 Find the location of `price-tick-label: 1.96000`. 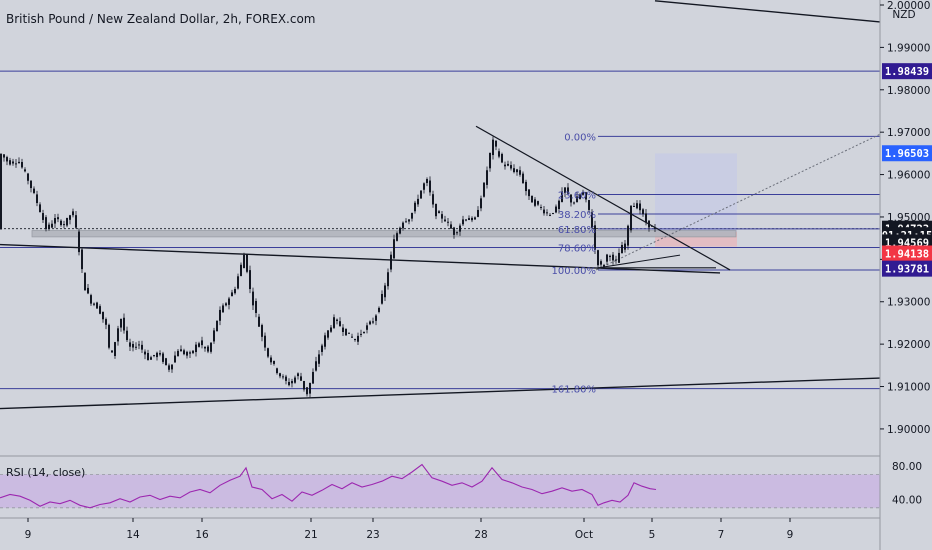

price-tick-label: 1.96000 is located at coordinates (908, 176).